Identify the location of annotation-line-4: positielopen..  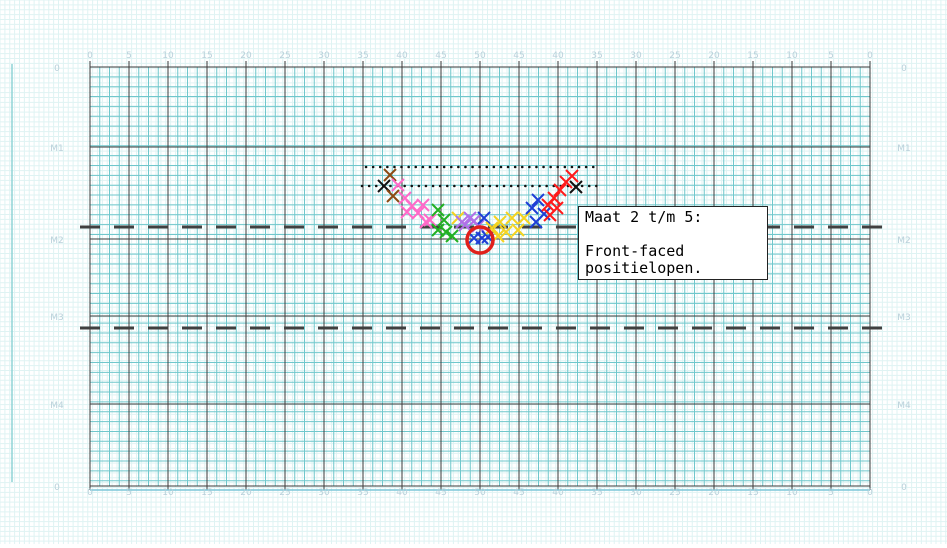
(644, 268).